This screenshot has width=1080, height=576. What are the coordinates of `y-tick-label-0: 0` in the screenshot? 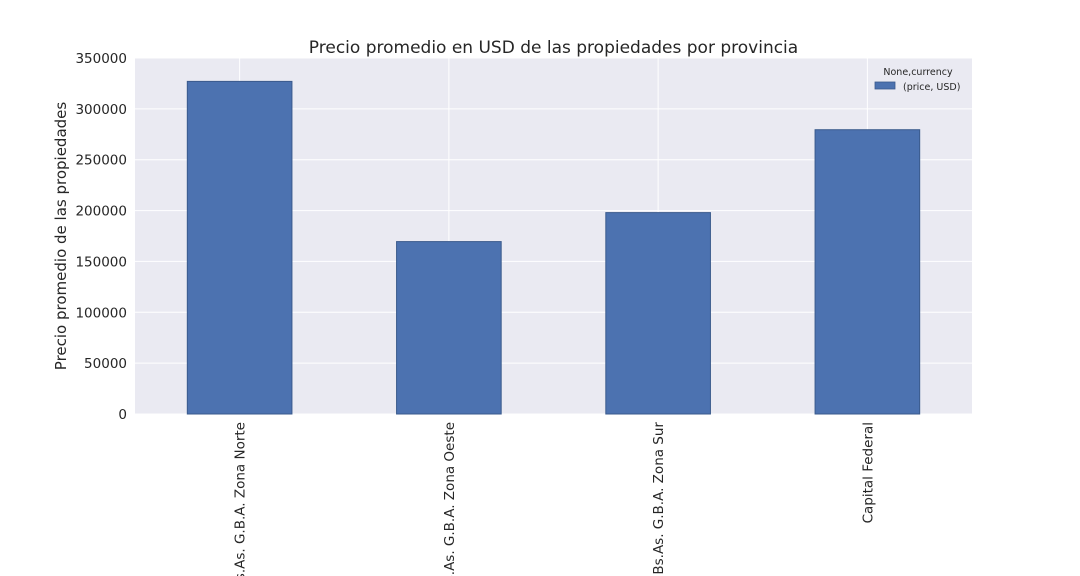 It's located at (122, 415).